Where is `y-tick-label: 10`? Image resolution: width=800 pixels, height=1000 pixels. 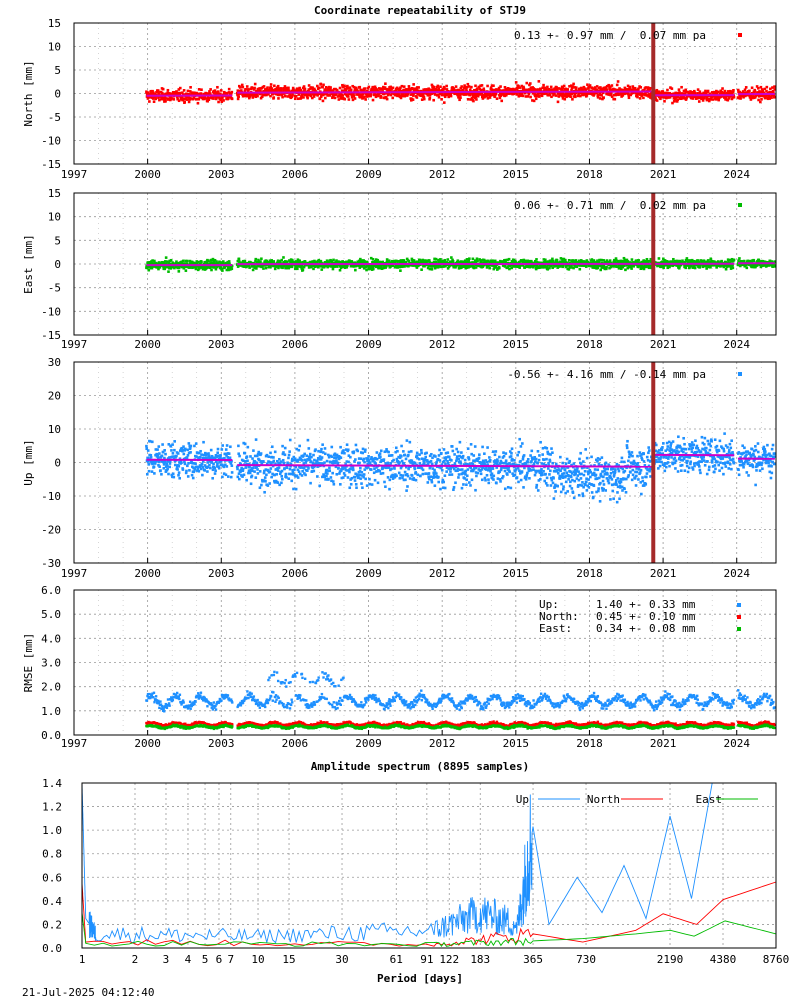 y-tick-label: 10 is located at coordinates (54, 429).